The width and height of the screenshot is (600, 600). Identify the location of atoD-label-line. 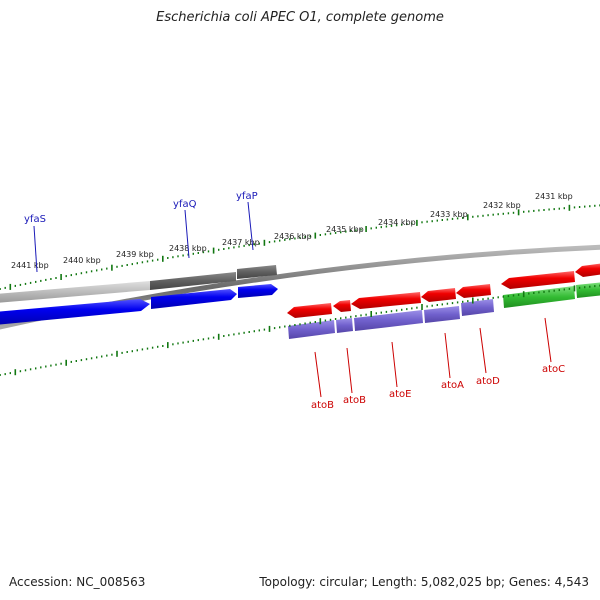
(483, 350).